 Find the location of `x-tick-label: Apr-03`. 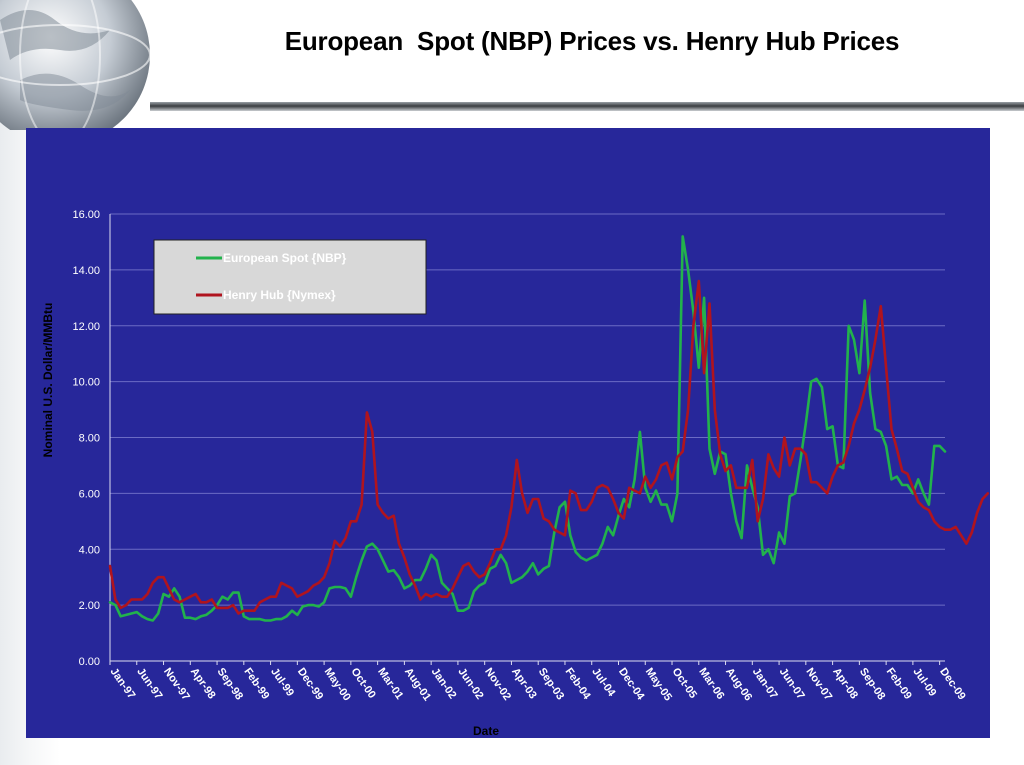

x-tick-label: Apr-03 is located at coordinates (524, 683).